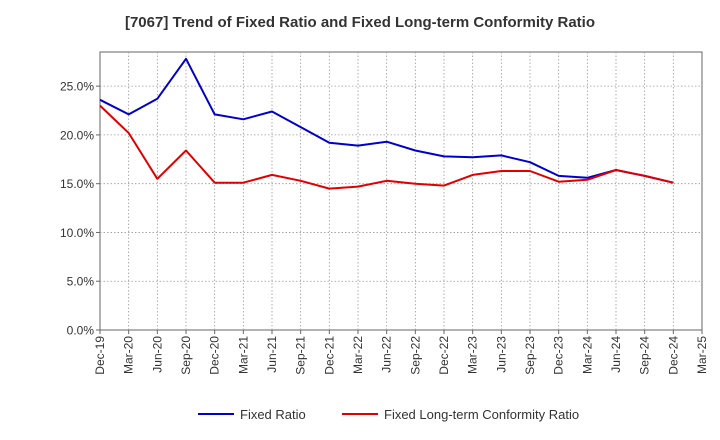 The width and height of the screenshot is (720, 440). Describe the element at coordinates (77, 233) in the screenshot. I see `y-tick-label: 10.0%` at that location.